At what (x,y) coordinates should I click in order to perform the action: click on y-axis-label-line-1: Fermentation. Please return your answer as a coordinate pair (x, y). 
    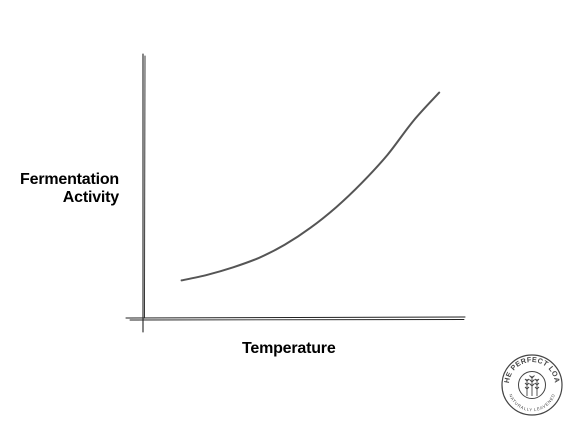
    Looking at the image, I should click on (69, 179).